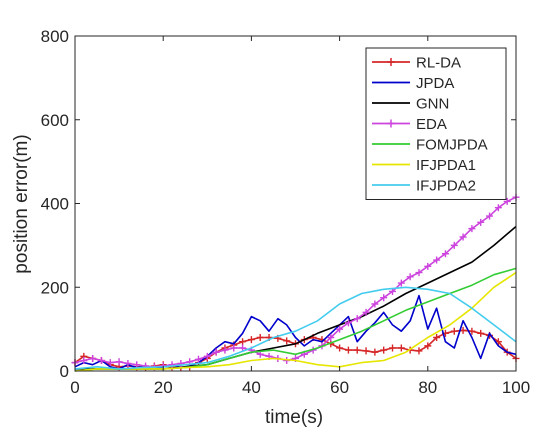 The height and width of the screenshot is (442, 550). I want to click on y-tick-label: 800, so click(55, 36).